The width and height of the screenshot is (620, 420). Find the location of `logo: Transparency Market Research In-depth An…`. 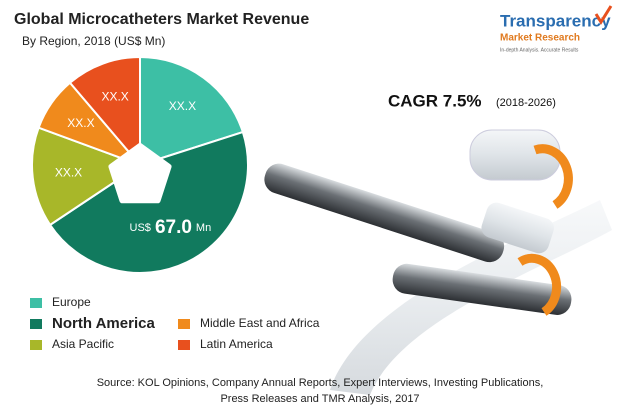

logo: Transparency Market Research In-depth An… is located at coordinates (556, 29).